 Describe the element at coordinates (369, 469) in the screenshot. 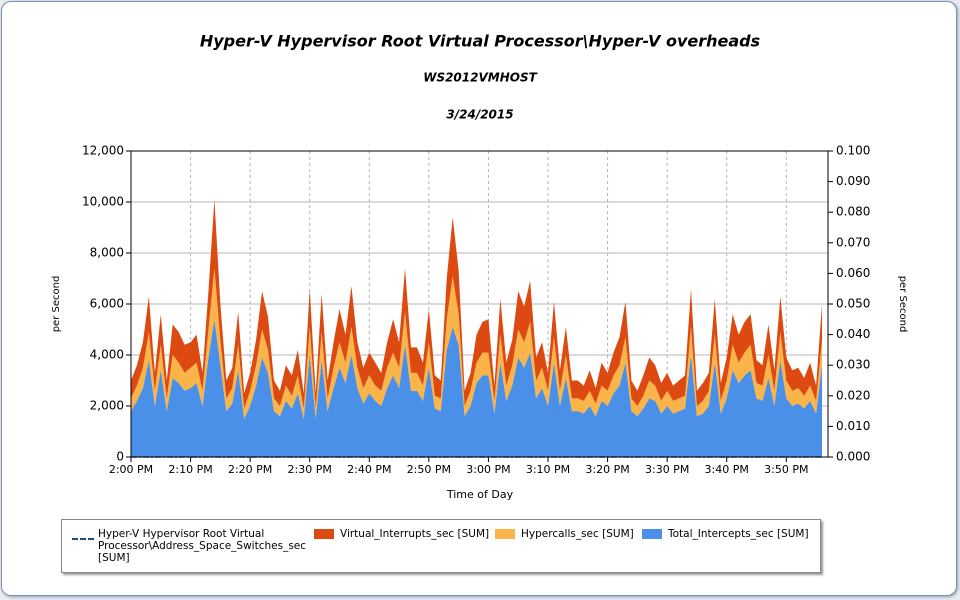

I see `x-tick-label: 2:40 PM` at that location.